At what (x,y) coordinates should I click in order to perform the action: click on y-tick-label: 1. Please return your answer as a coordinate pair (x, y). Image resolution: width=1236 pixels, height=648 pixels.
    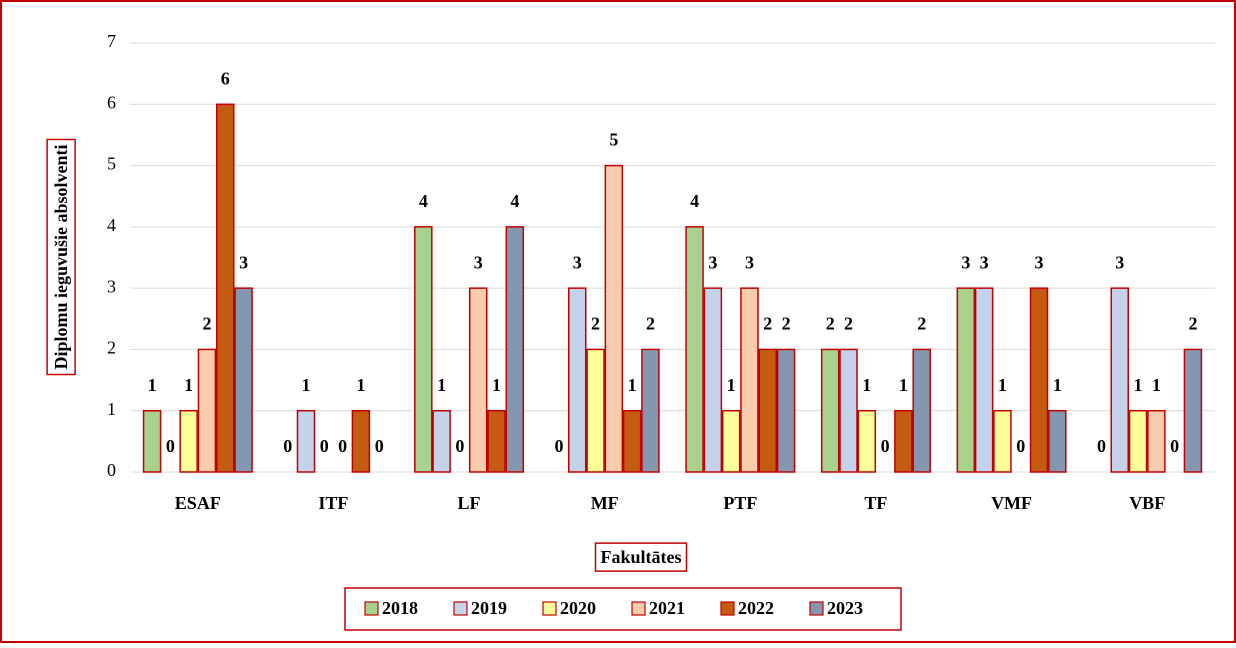
    Looking at the image, I should click on (111, 409).